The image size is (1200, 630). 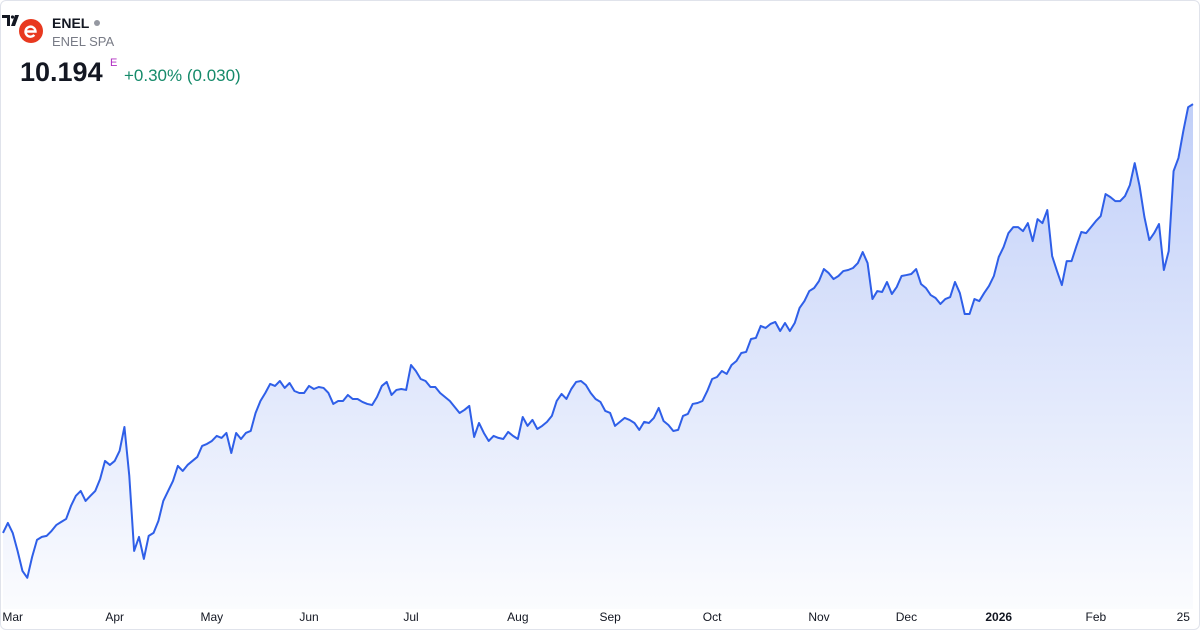 What do you see at coordinates (12, 21) in the screenshot?
I see `tradingview-logo` at bounding box center [12, 21].